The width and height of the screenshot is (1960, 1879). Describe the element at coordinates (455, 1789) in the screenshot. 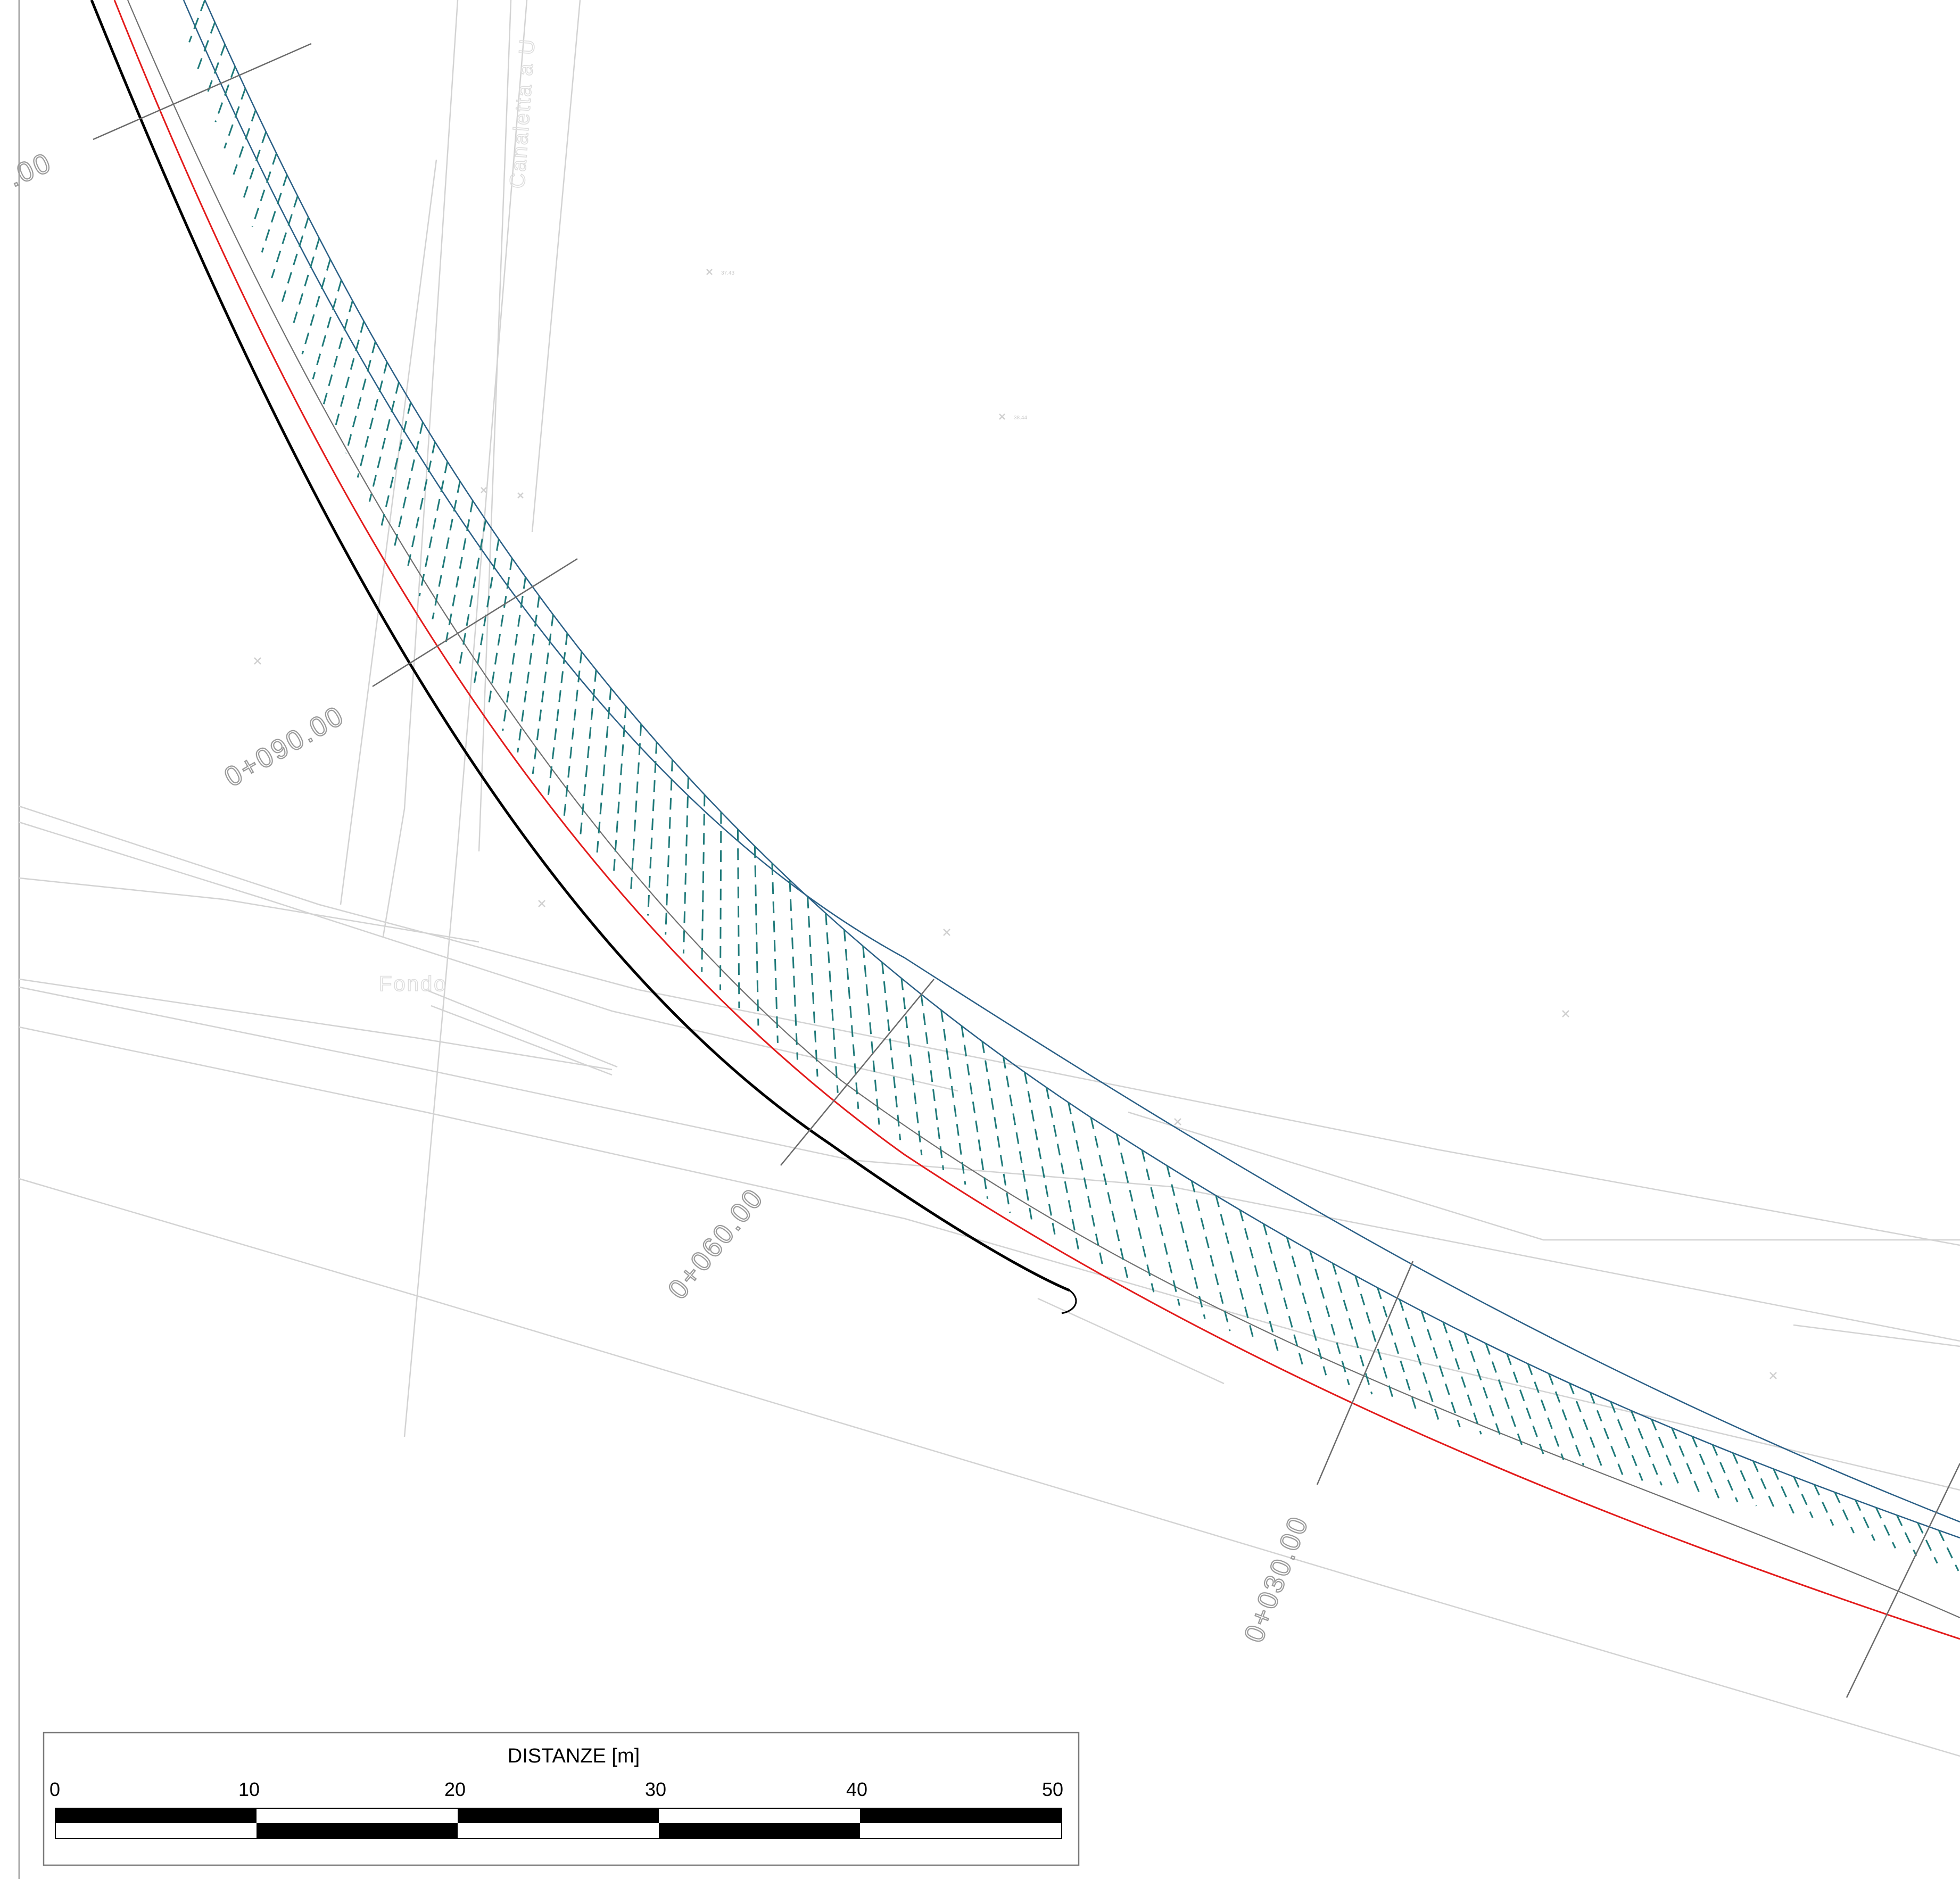

I see `scale-tick-20: 20` at that location.